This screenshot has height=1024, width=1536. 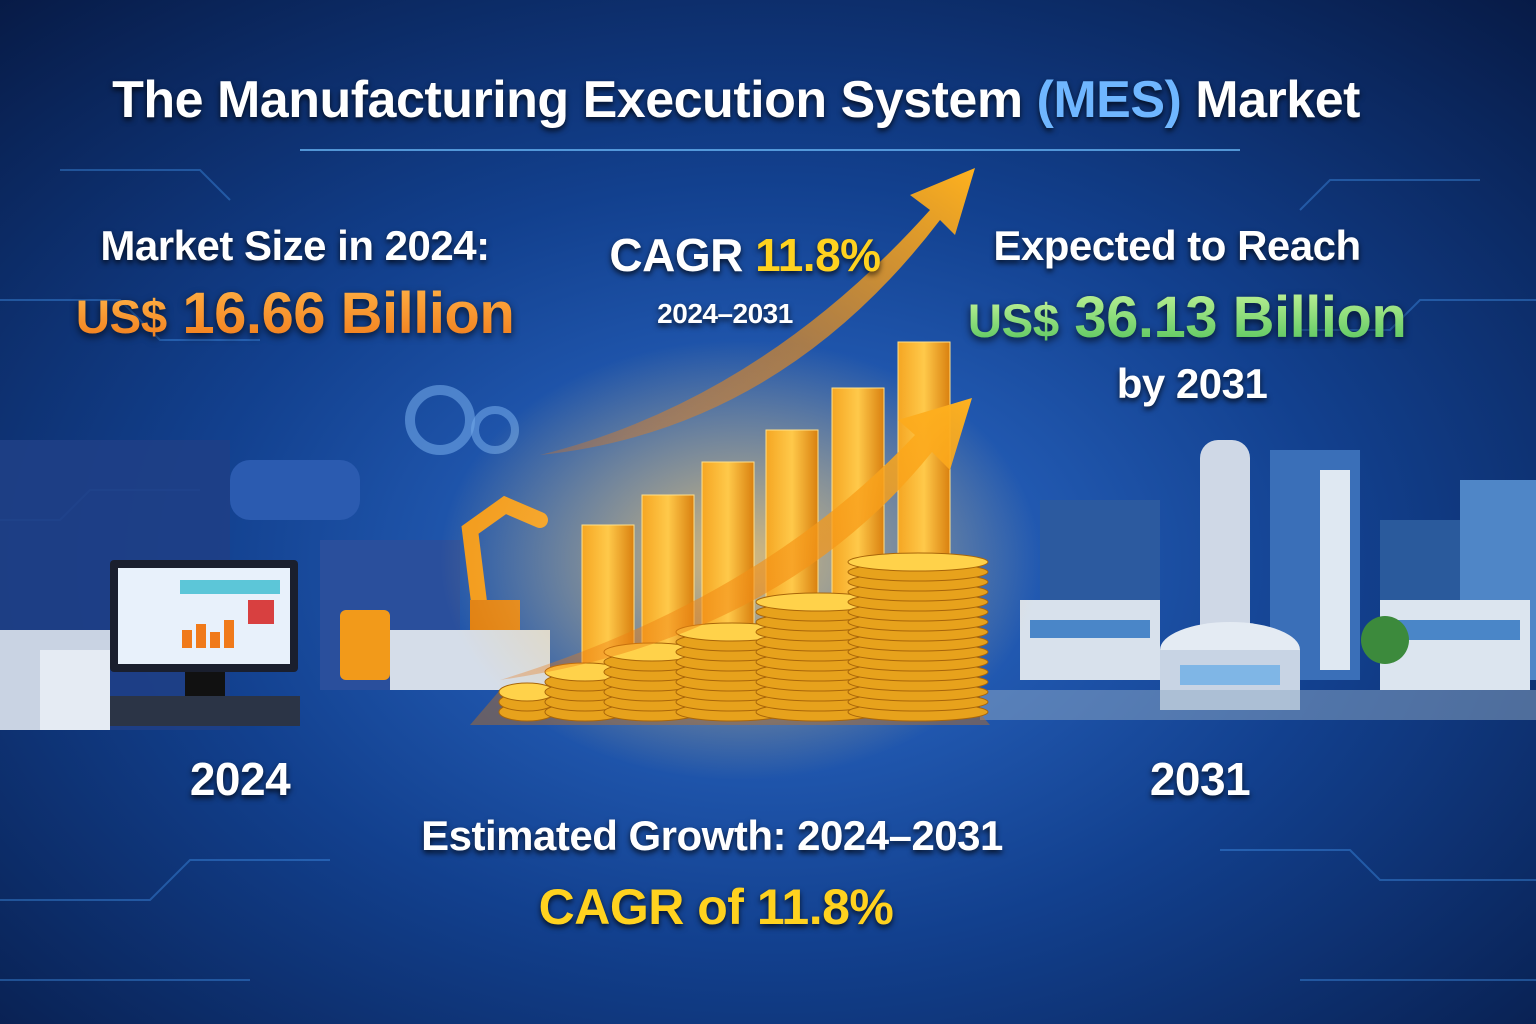 I want to click on right-city, so click(x=1258, y=580).